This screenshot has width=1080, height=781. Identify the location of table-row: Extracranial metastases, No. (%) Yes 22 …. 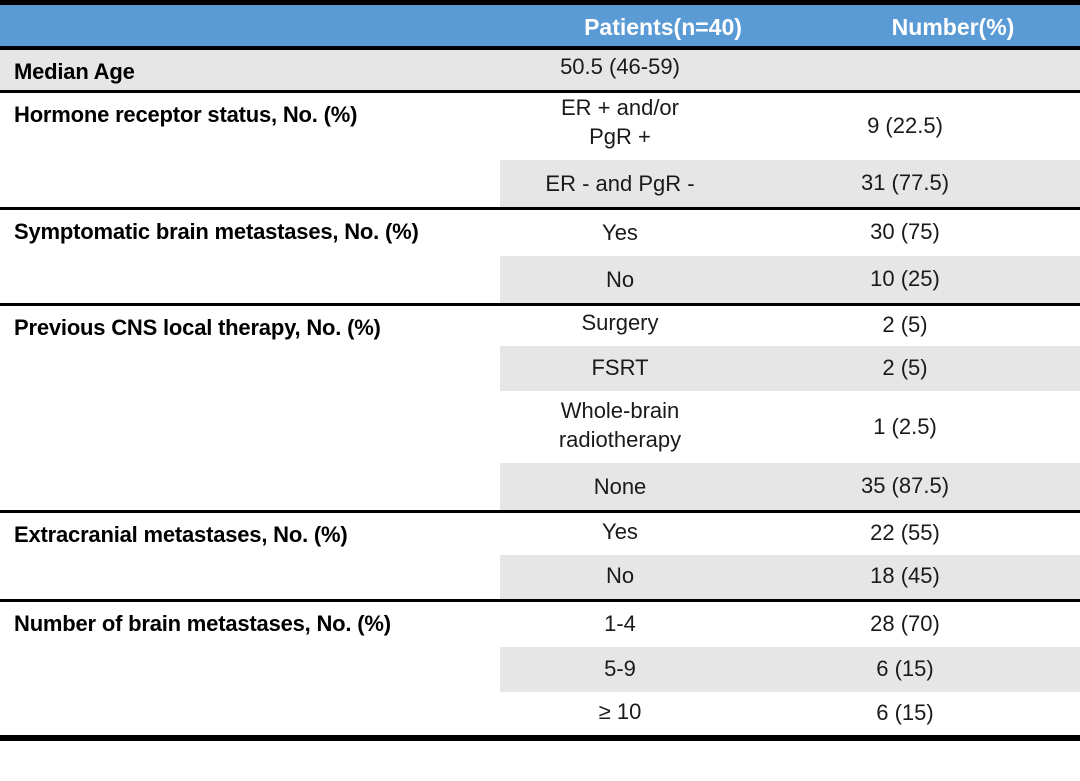
(540, 554).